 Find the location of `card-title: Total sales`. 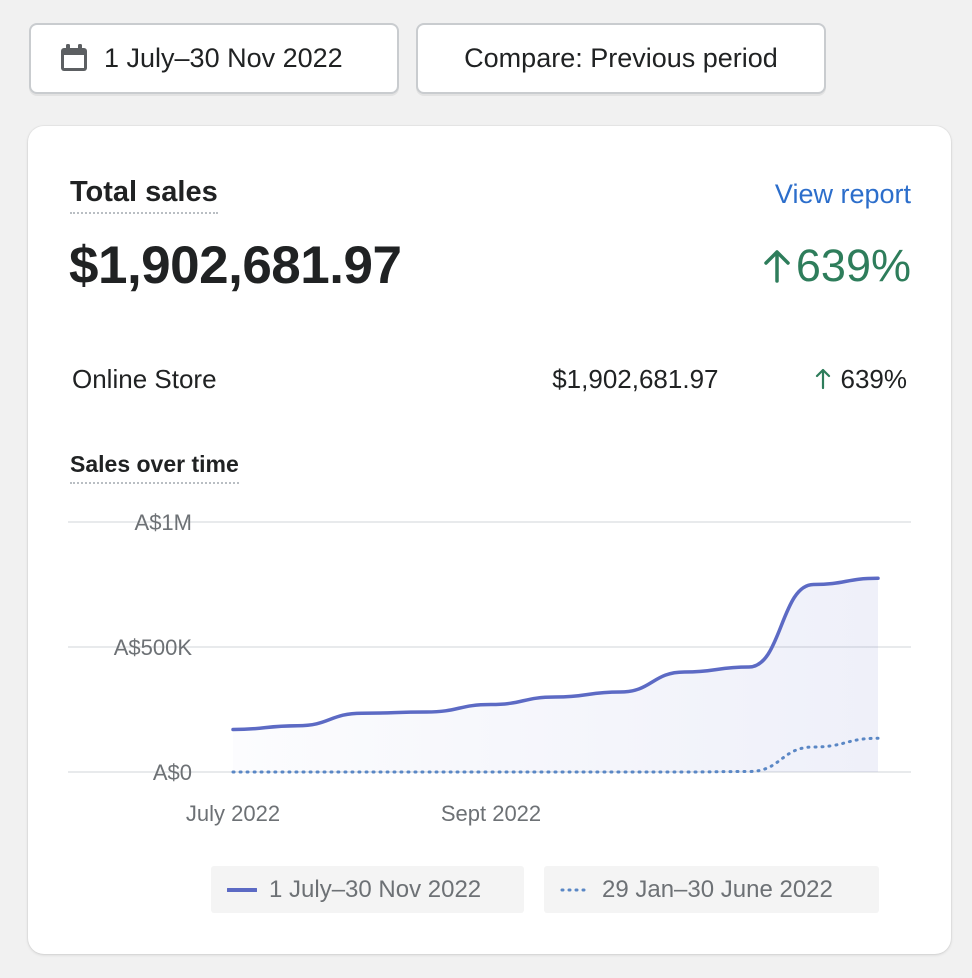

card-title: Total sales is located at coordinates (144, 195).